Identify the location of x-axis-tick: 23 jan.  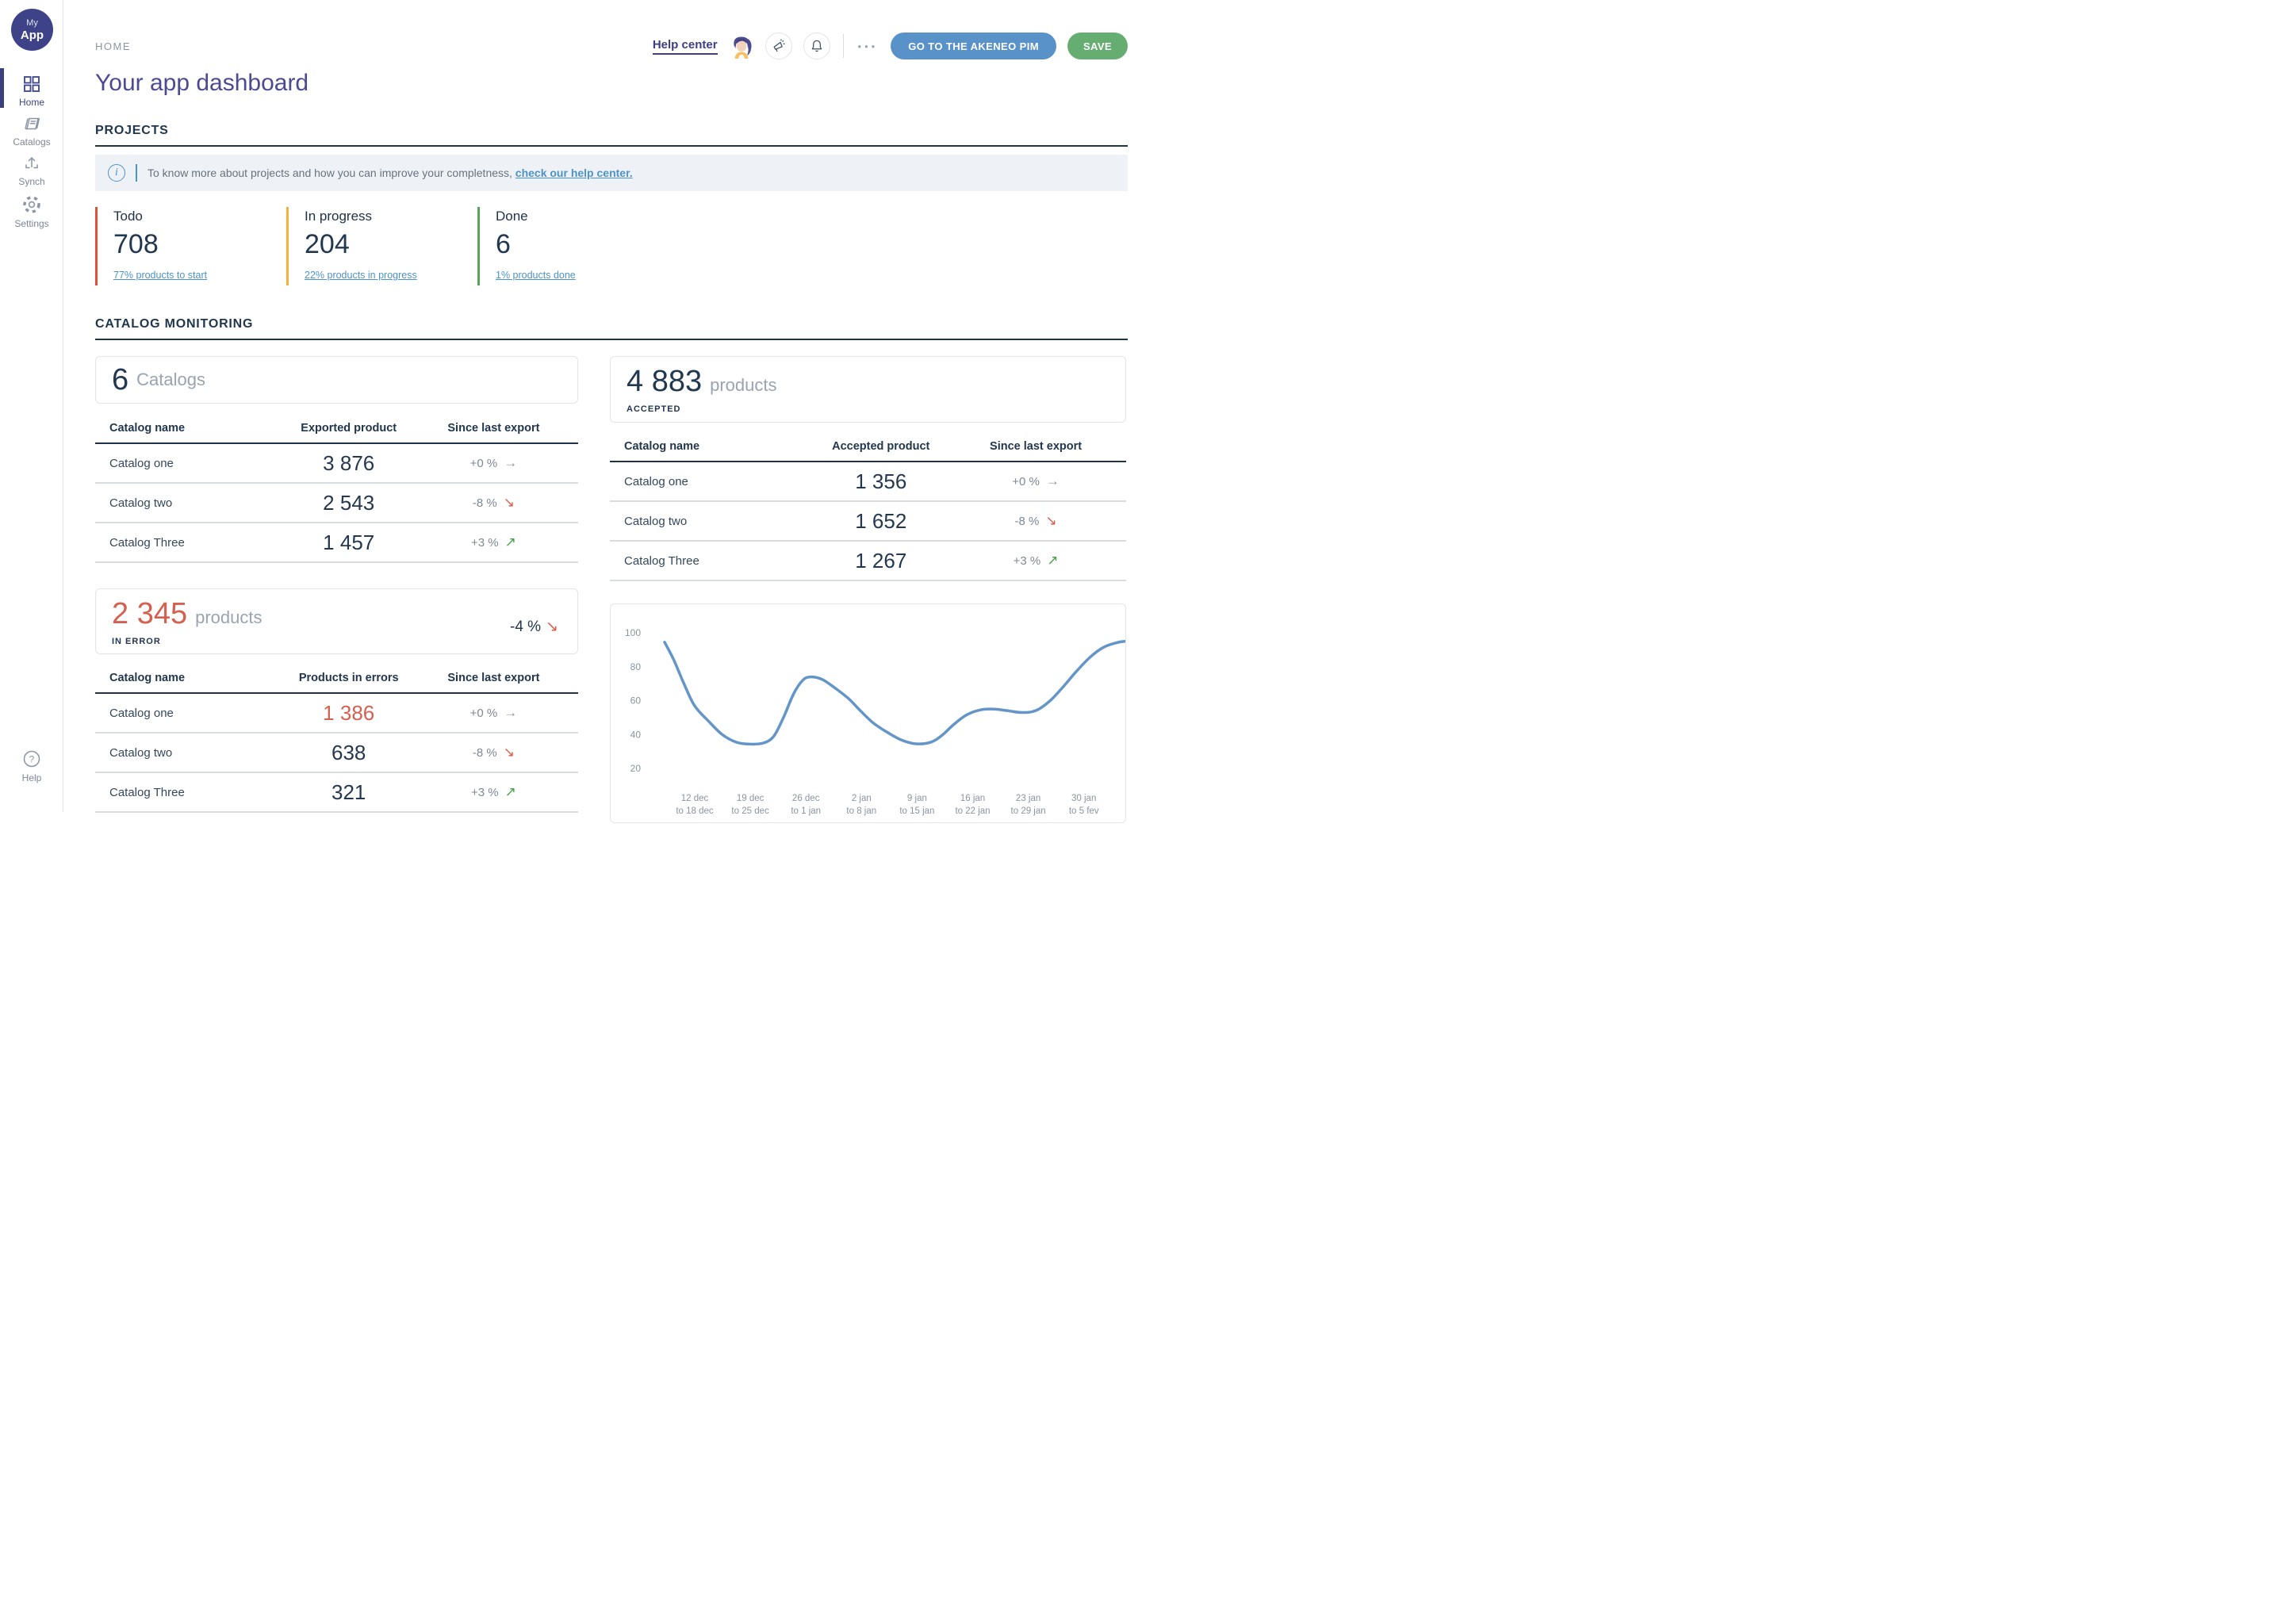
(1028, 798).